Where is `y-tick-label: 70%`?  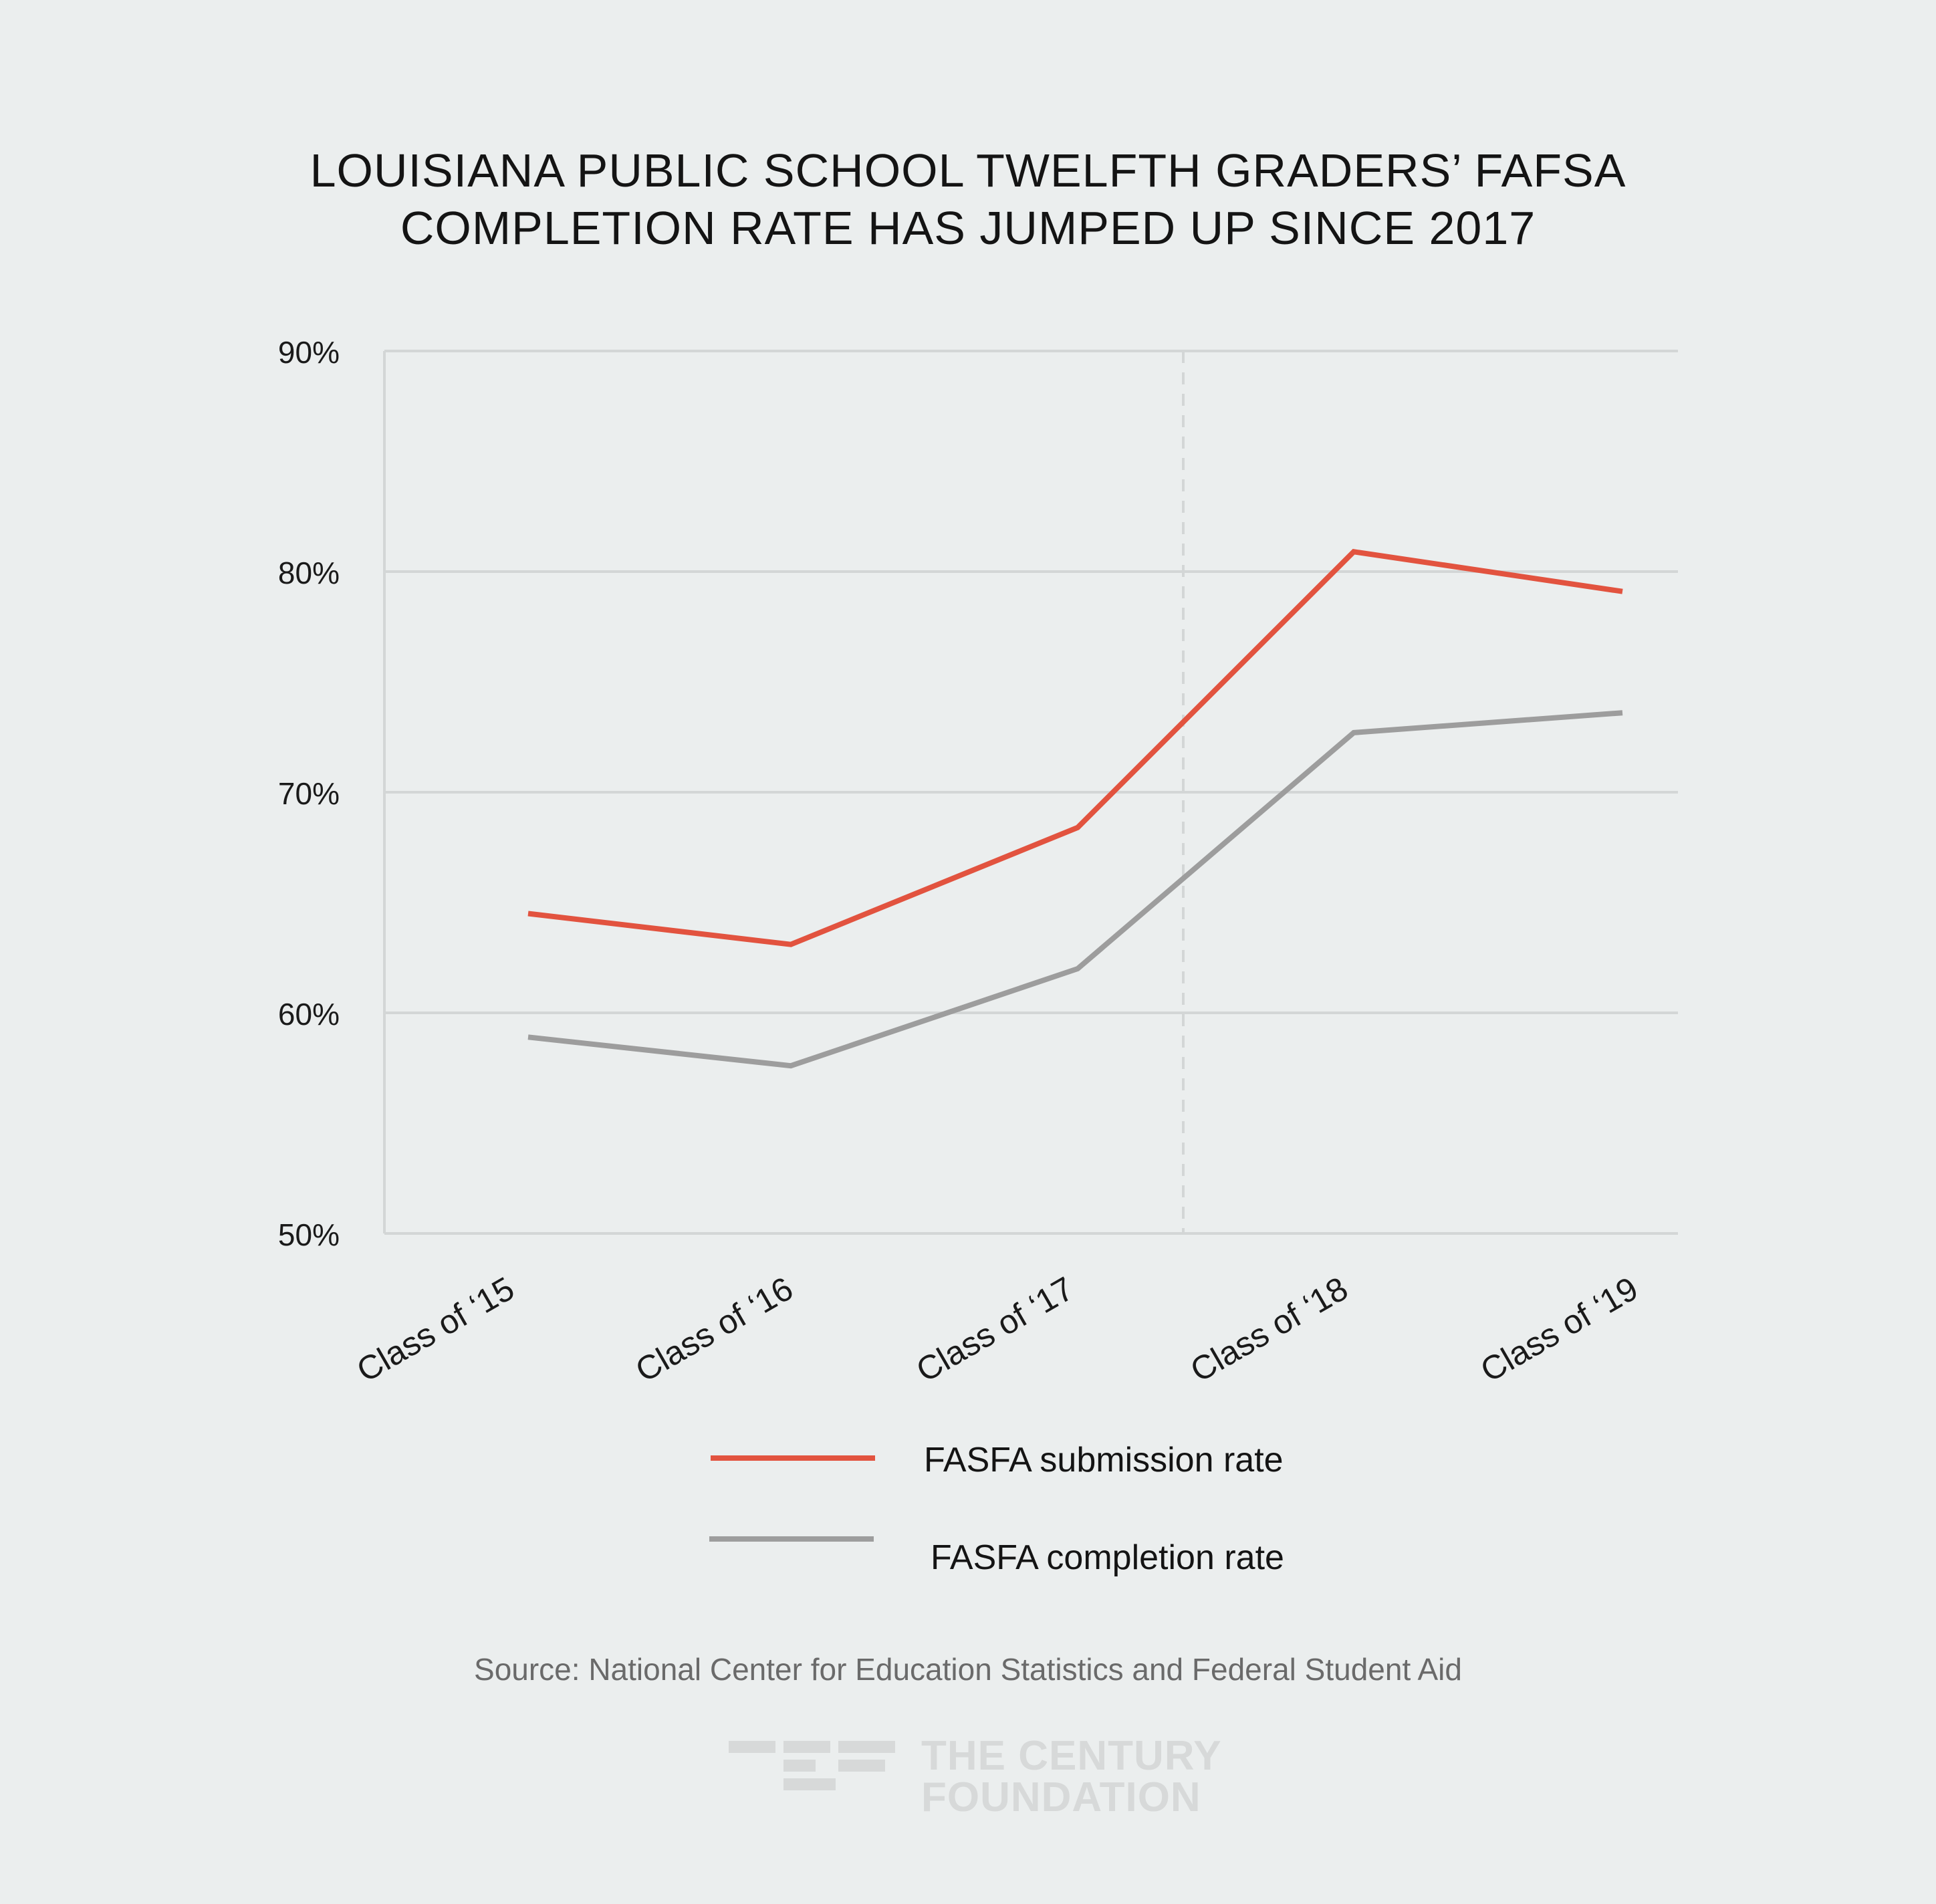
y-tick-label: 70% is located at coordinates (309, 793).